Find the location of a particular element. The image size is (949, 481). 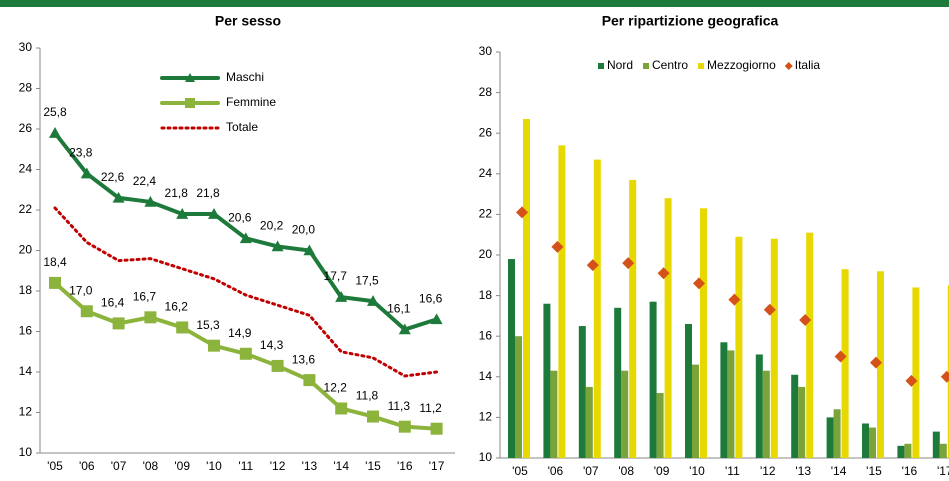

data-label: 22,6 is located at coordinates (113, 177).